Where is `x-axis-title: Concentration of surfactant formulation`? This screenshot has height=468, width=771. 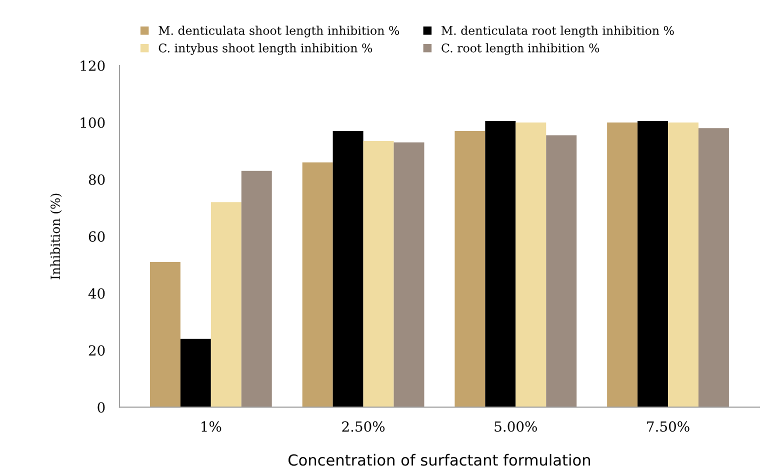 x-axis-title: Concentration of surfactant formulation is located at coordinates (439, 460).